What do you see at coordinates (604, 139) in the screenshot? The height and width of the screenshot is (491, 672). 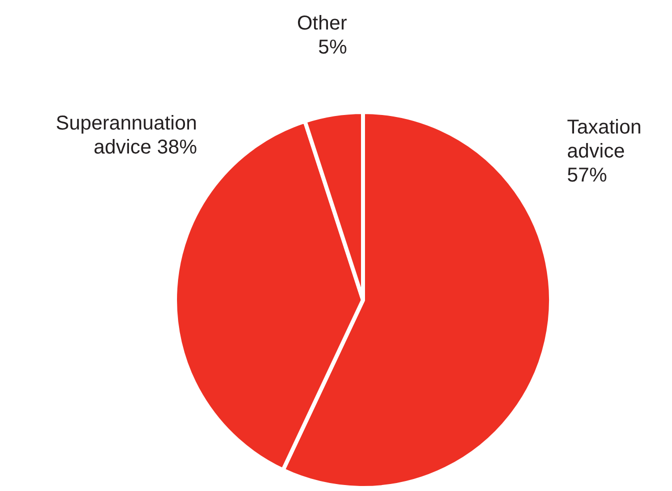 I see `slice-label: Taxation advice` at bounding box center [604, 139].